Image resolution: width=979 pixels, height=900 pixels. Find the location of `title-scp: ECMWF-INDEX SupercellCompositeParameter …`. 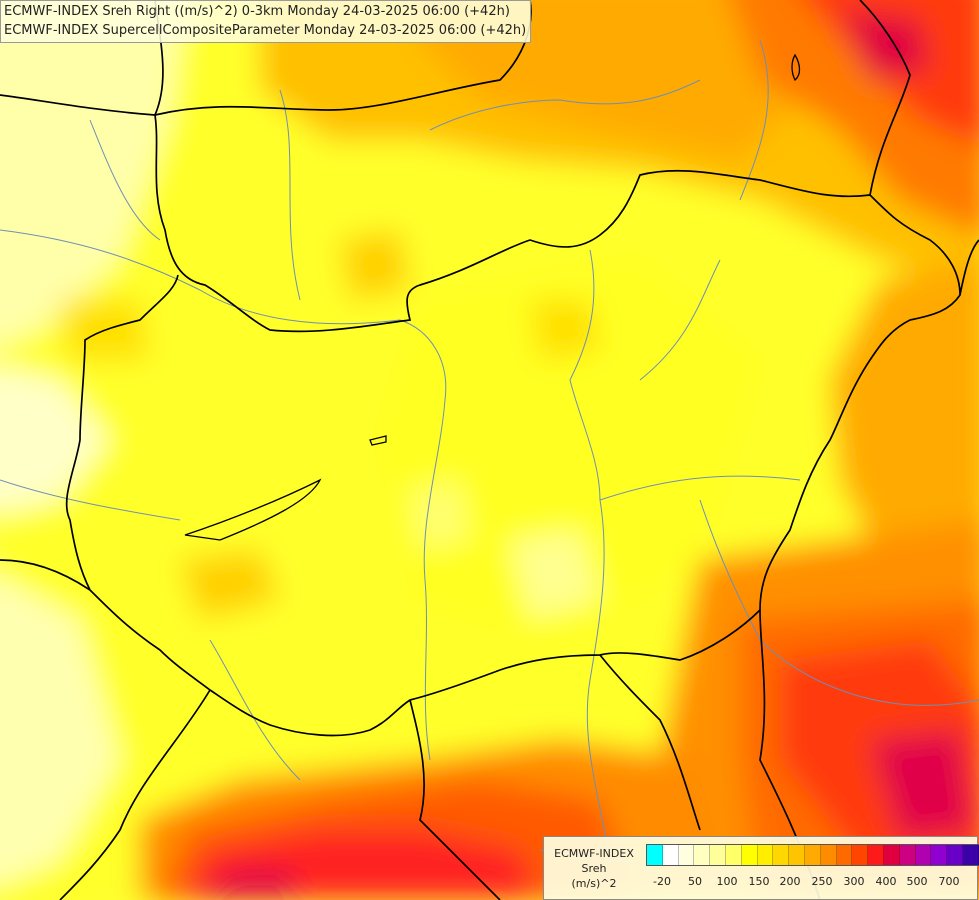

title-scp: ECMWF-INDEX SupercellCompositeParameter … is located at coordinates (265, 30).